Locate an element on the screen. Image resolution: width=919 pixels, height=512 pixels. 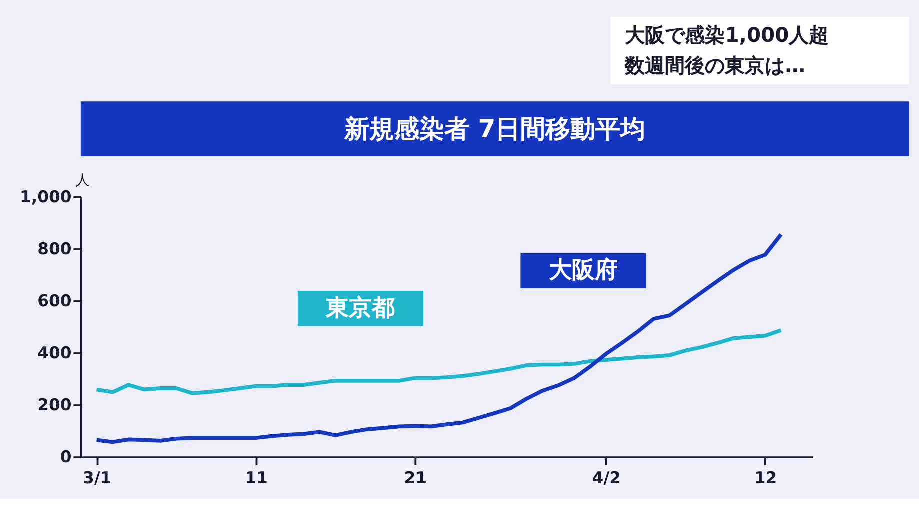
y-tick-label: 1,000 is located at coordinates (46, 196).